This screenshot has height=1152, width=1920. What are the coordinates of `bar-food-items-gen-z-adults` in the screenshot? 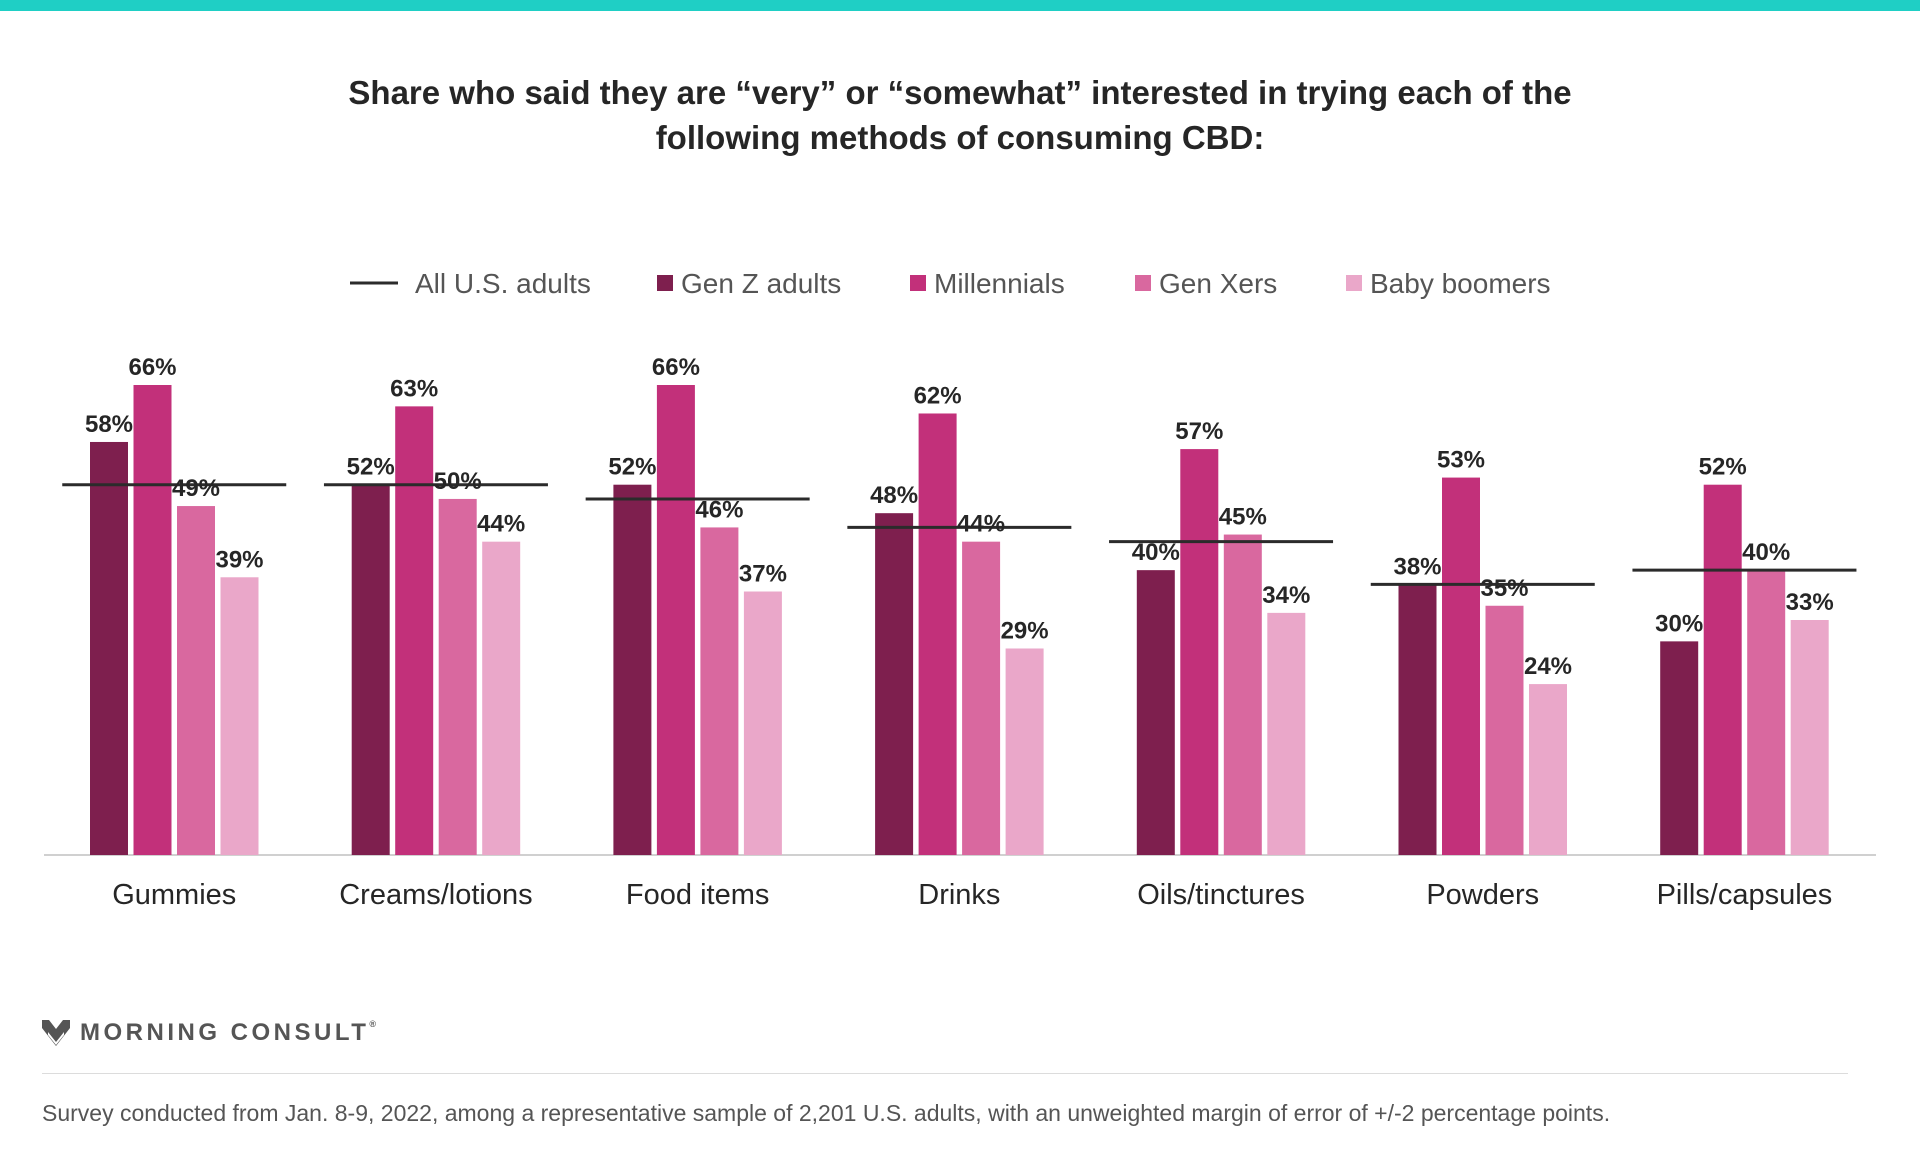 It's located at (632, 669).